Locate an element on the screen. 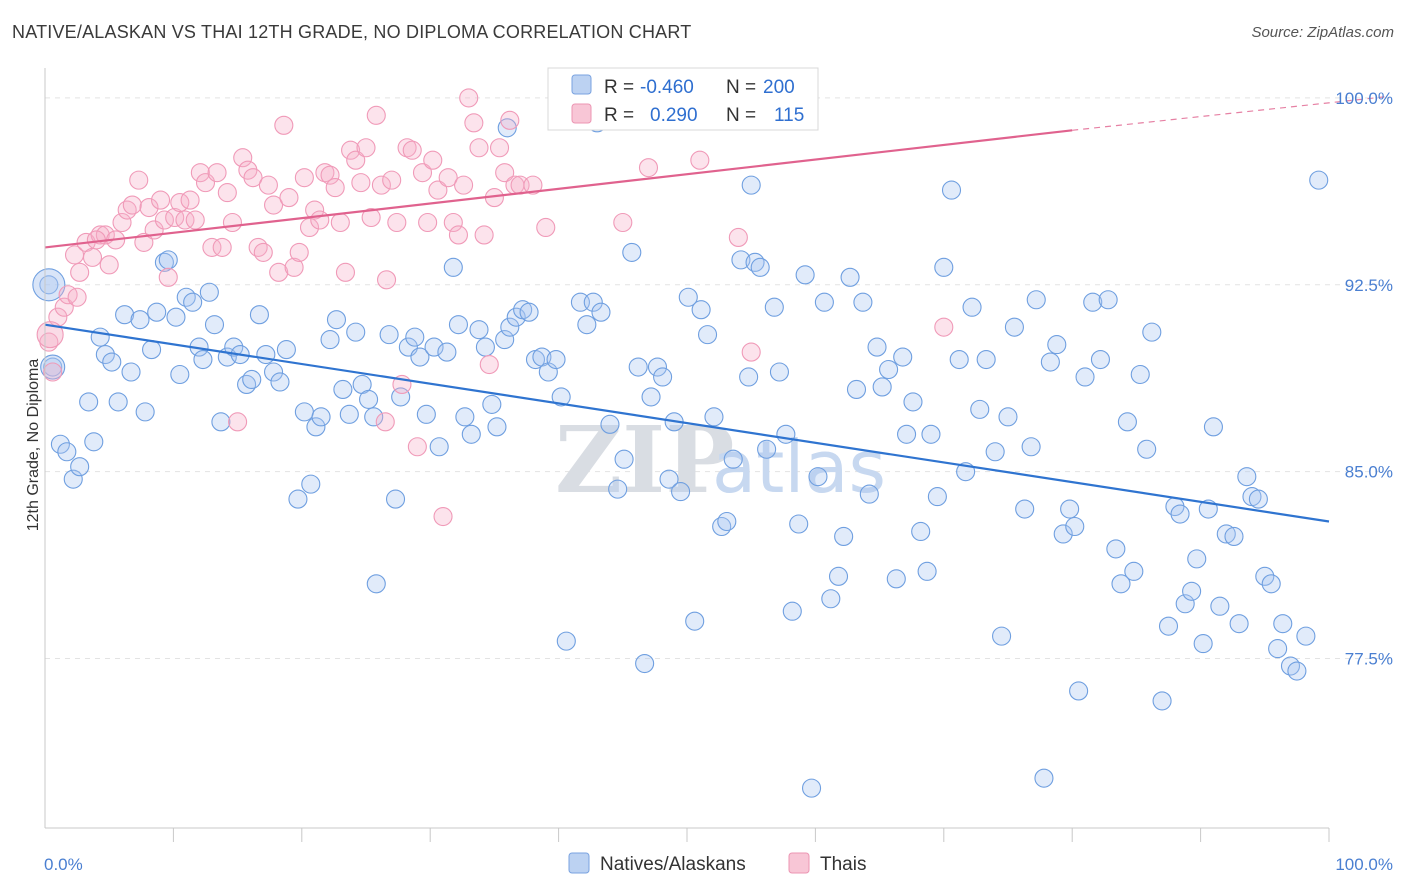 The height and width of the screenshot is (892, 1406). watermark-zip: ZIP is located at coordinates (644, 460).